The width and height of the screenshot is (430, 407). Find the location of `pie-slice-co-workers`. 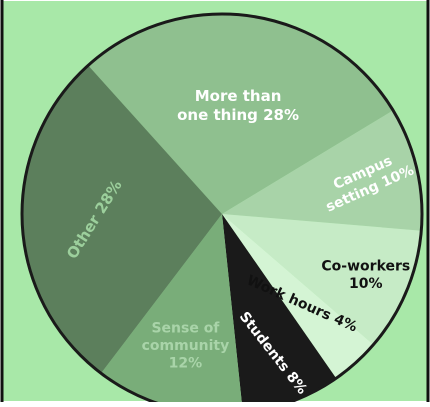

pie-slice-co-workers is located at coordinates (322, 279).